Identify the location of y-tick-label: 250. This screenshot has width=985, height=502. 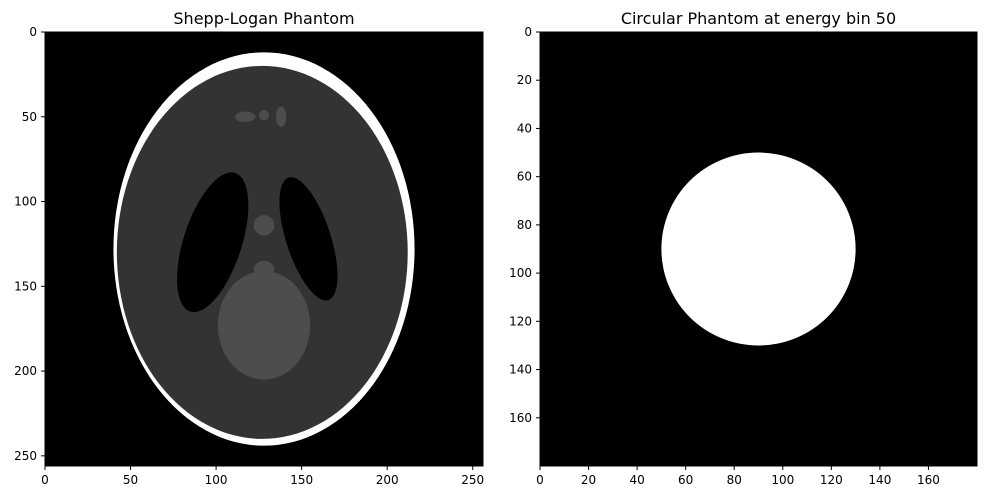
(25, 456).